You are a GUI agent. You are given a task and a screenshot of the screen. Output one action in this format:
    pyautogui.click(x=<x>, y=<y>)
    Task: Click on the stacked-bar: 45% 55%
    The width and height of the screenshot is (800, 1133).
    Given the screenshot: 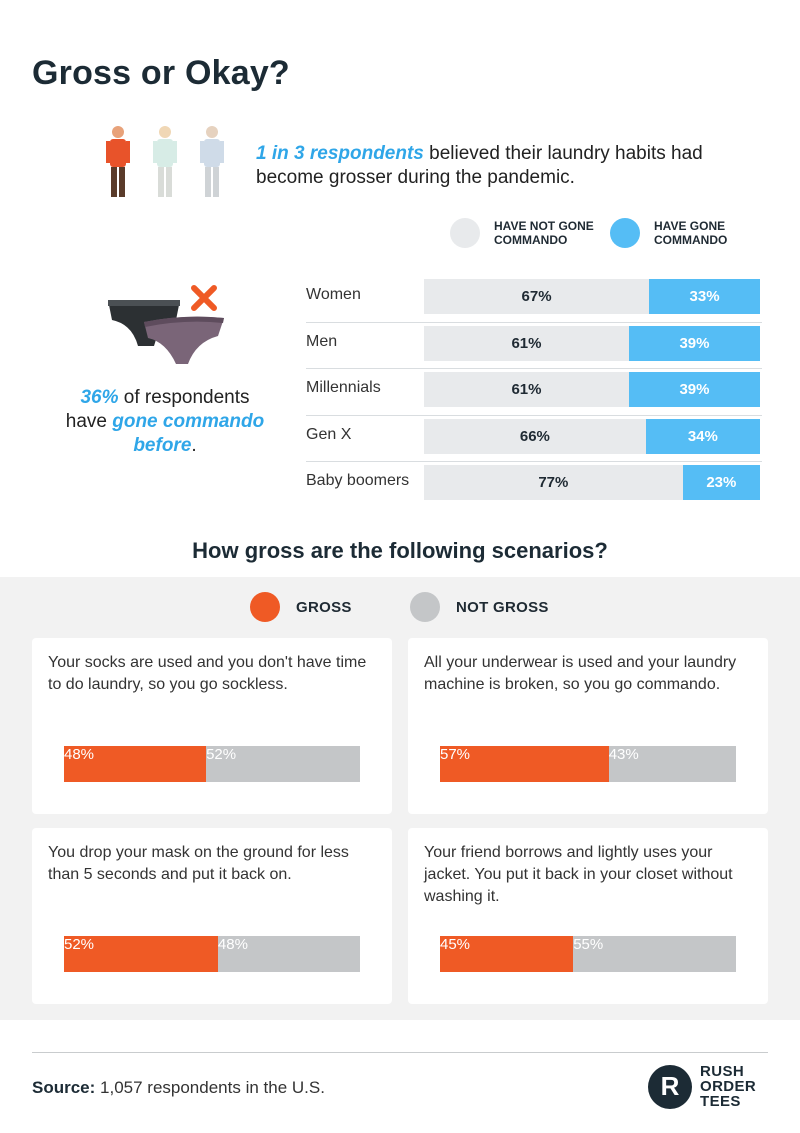 What is the action you would take?
    pyautogui.click(x=588, y=954)
    